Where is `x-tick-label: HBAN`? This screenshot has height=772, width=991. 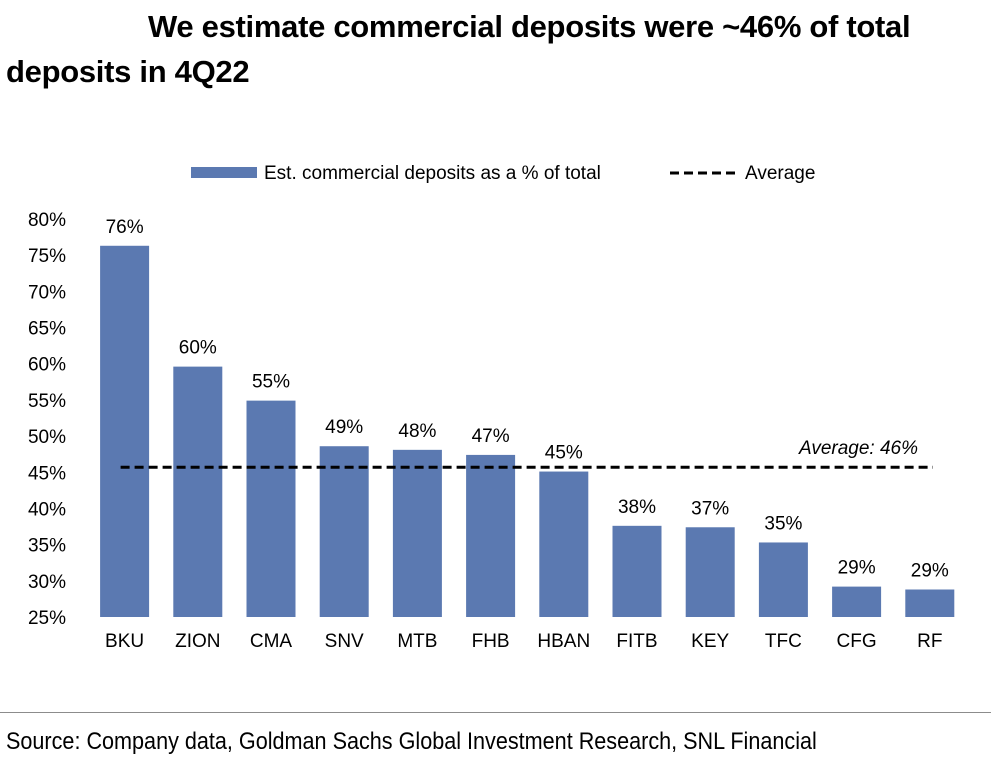 x-tick-label: HBAN is located at coordinates (563, 641).